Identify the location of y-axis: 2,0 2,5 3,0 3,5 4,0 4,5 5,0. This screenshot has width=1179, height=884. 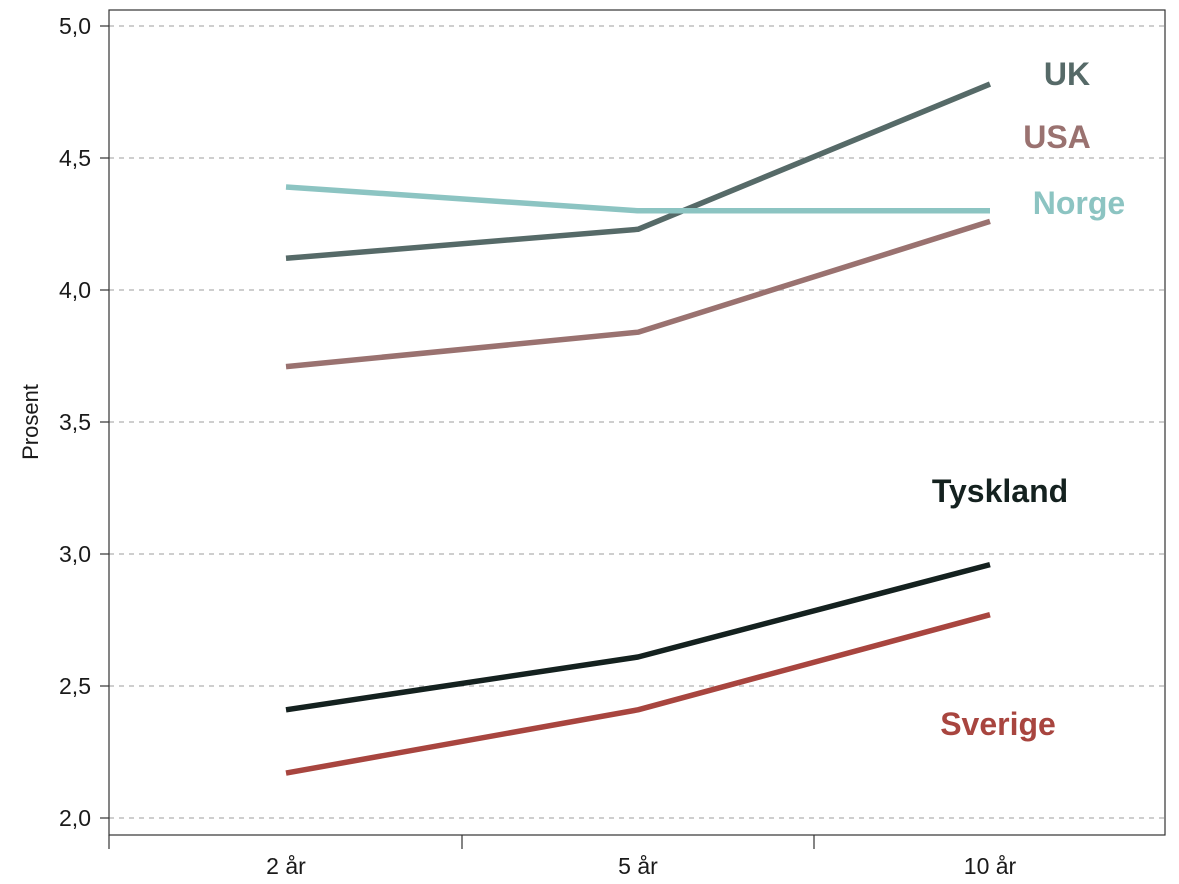
(84, 422).